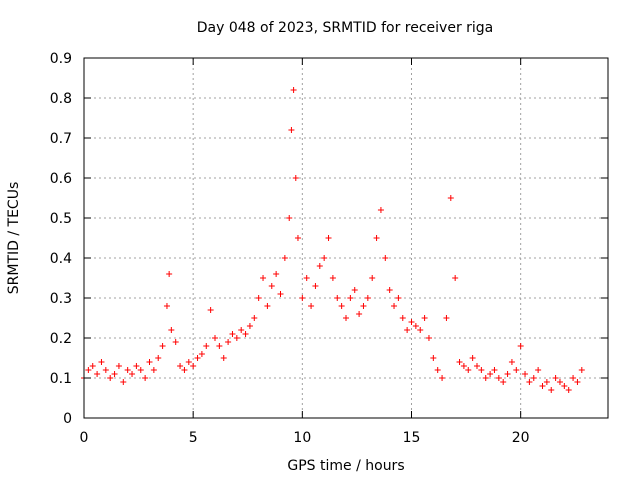 The height and width of the screenshot is (480, 640). I want to click on y-tick-label: 0.5, so click(61, 219).